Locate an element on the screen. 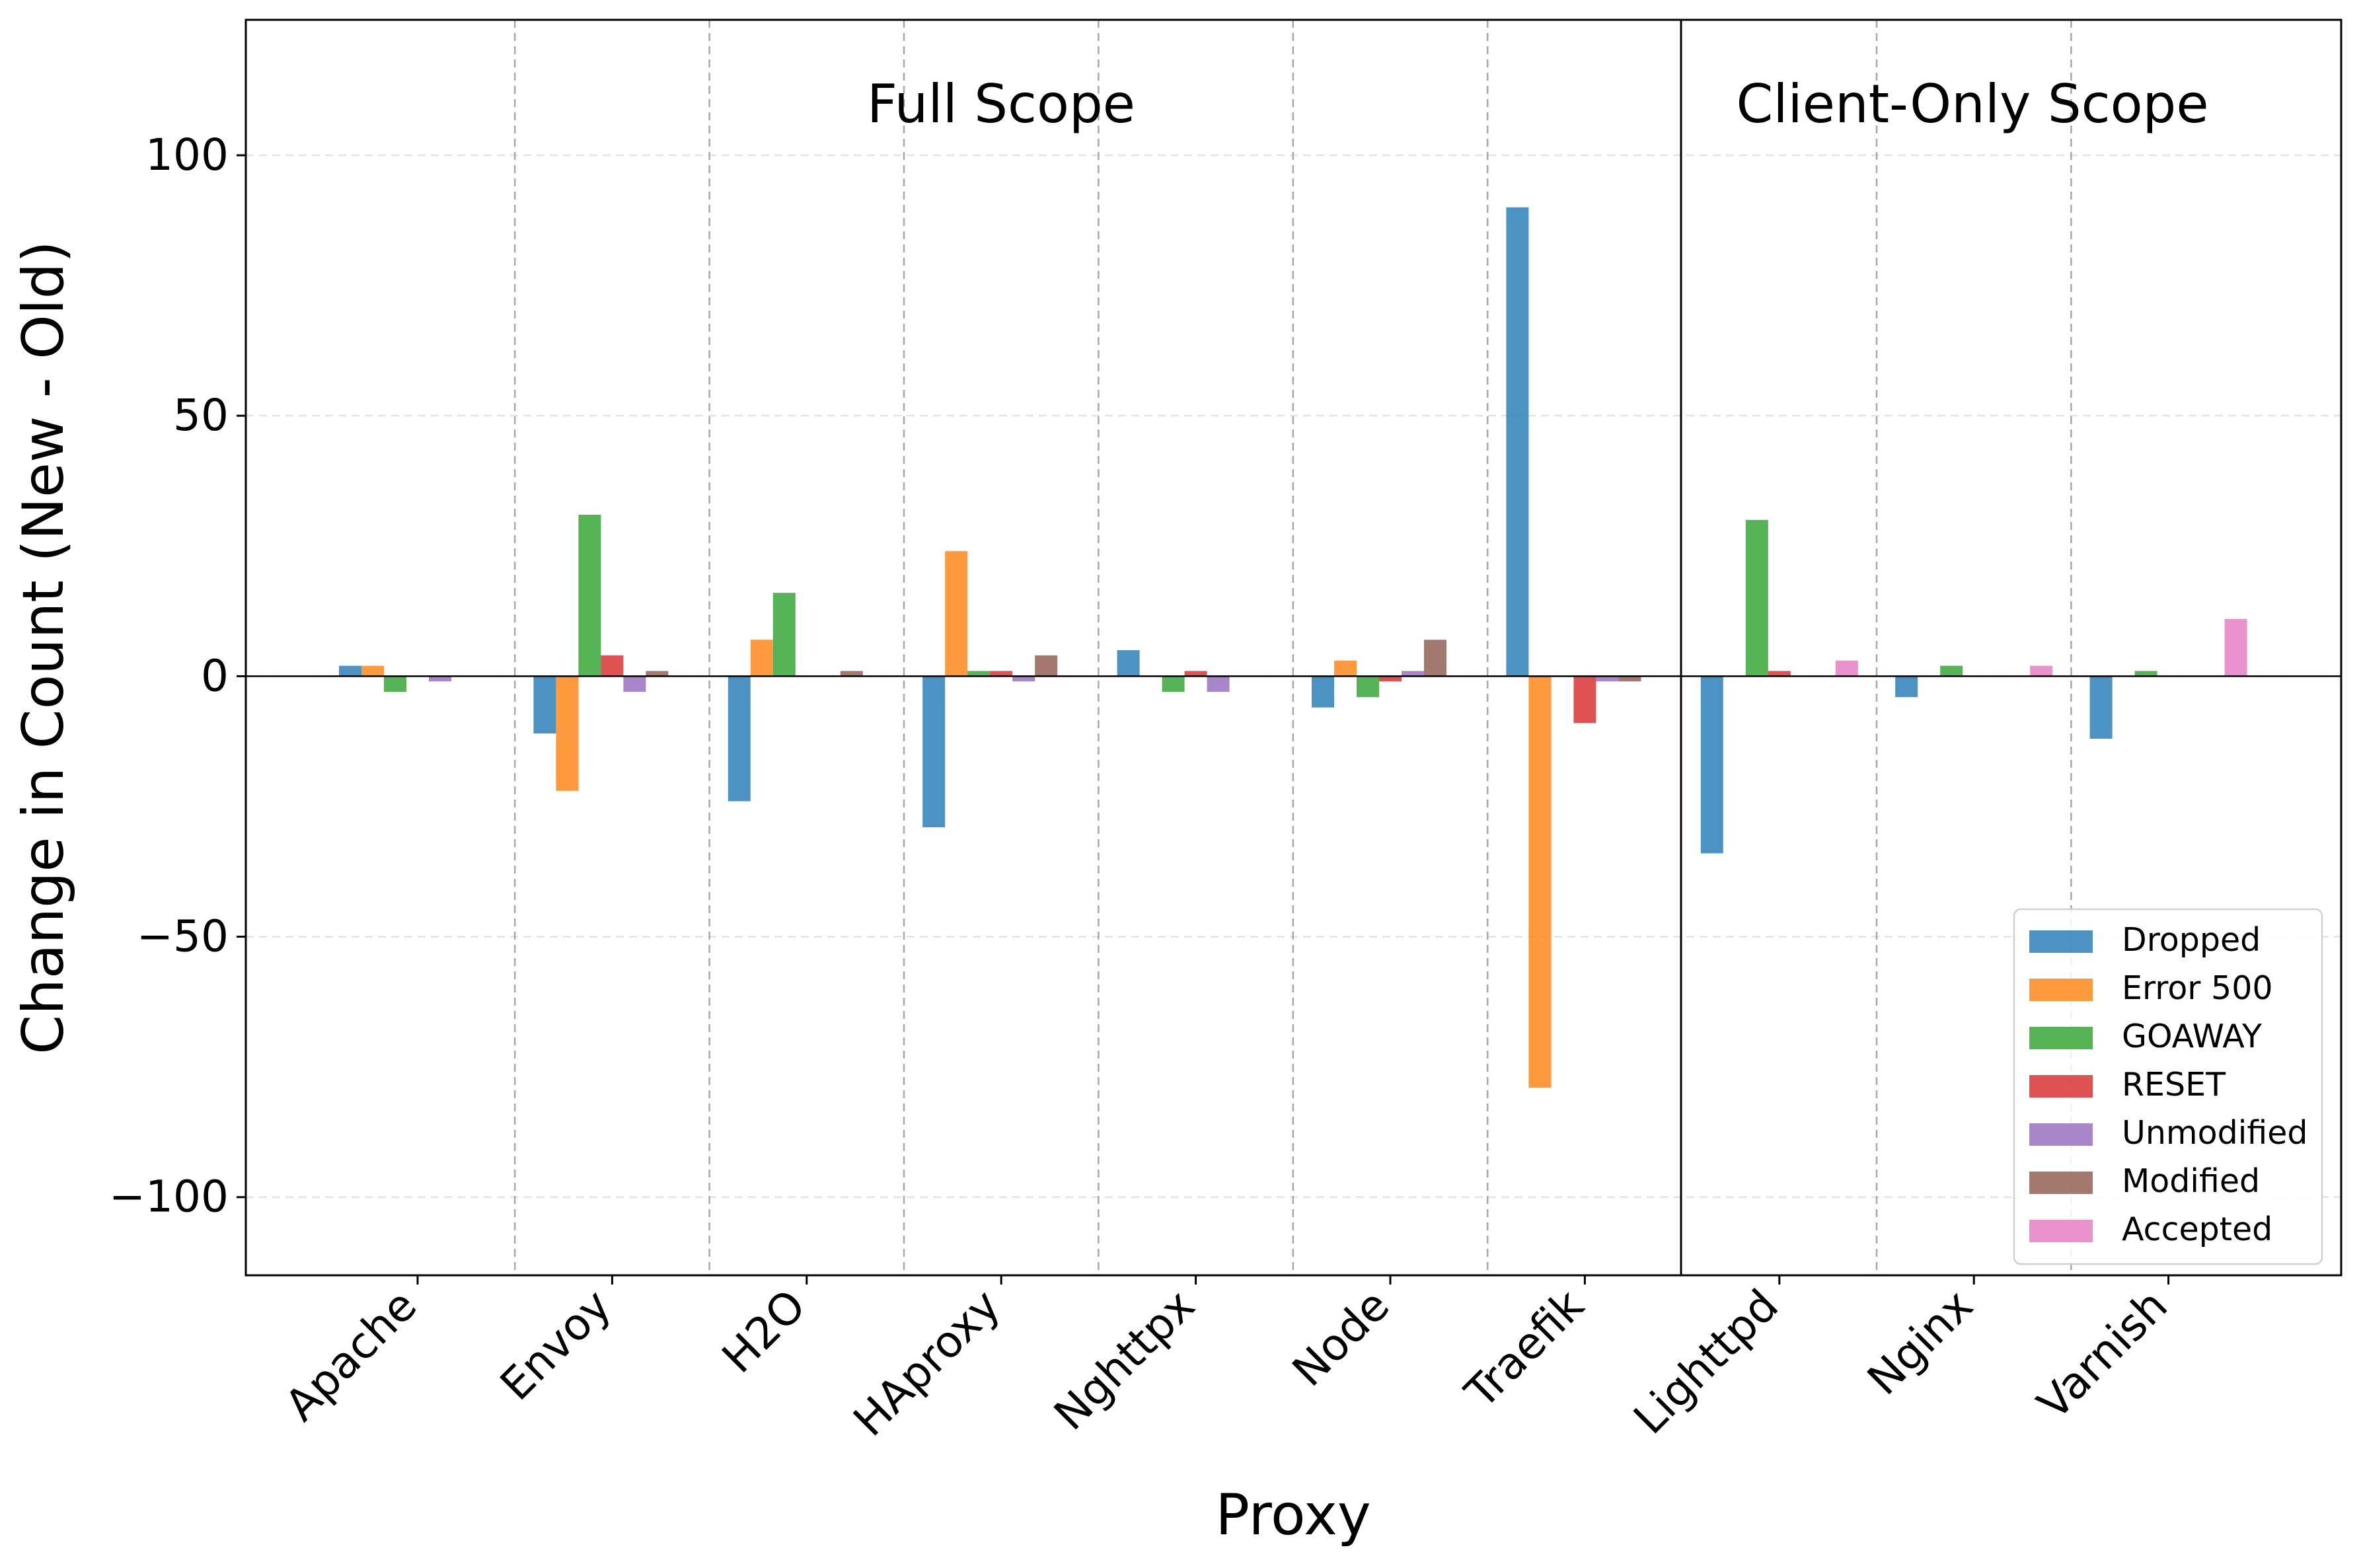  bar-goaway-node is located at coordinates (1368, 687).